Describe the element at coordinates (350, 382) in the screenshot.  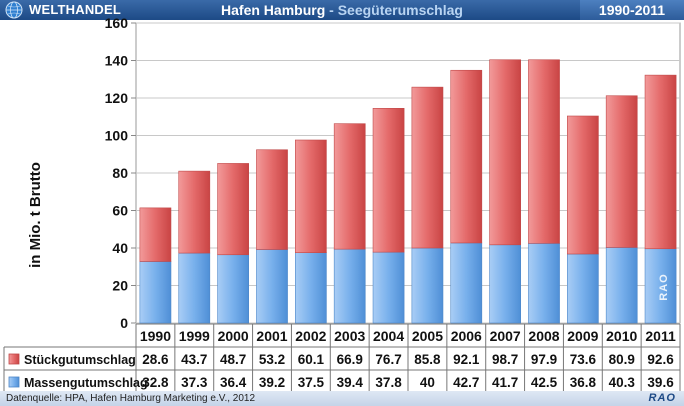
I see `data-cell: 39.4` at that location.